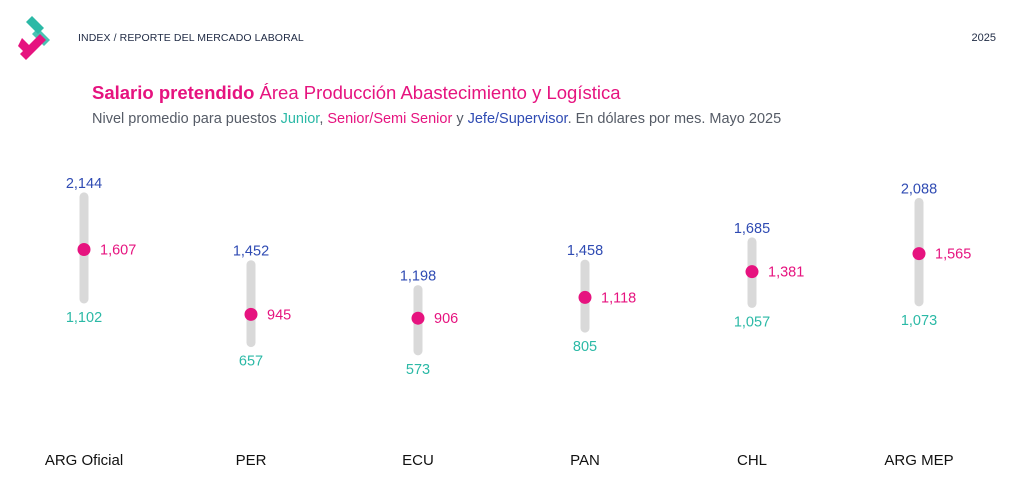  Describe the element at coordinates (752, 229) in the screenshot. I see `jefe-value-label: 1,685` at that location.